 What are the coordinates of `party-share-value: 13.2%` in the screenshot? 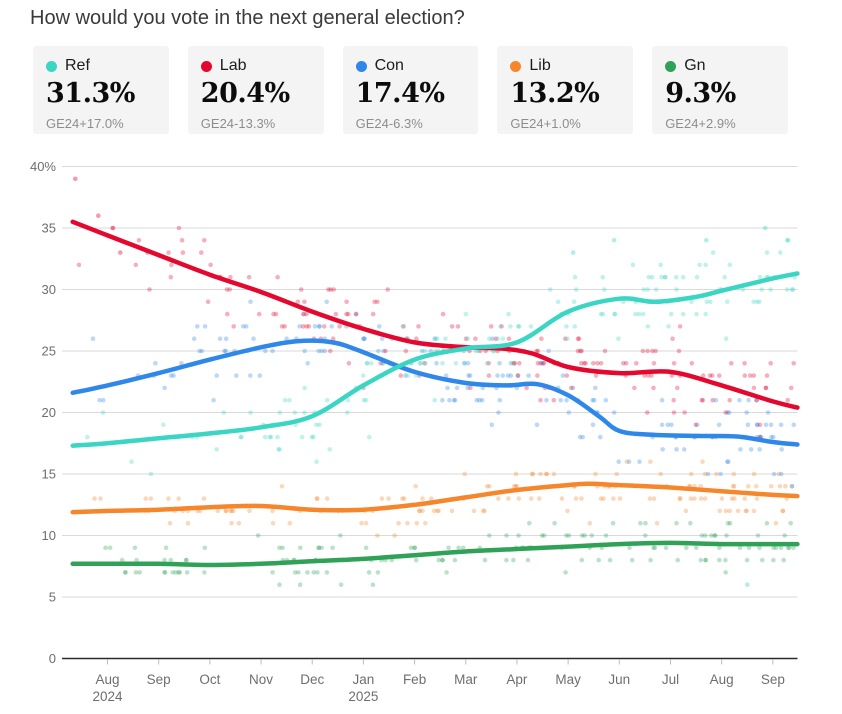 It's located at (555, 93).